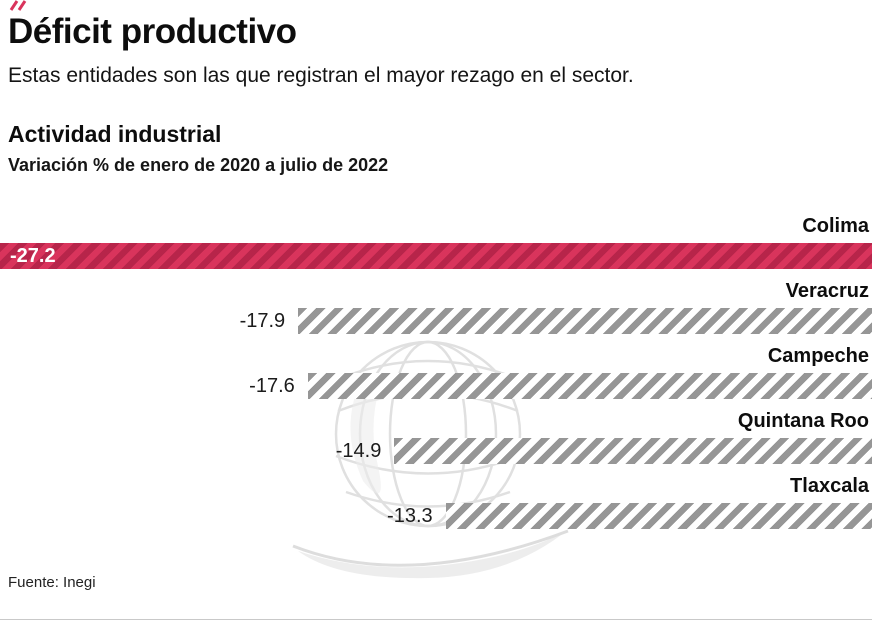 This screenshot has height=620, width=872. I want to click on bar-colima: -27.2, so click(436, 256).